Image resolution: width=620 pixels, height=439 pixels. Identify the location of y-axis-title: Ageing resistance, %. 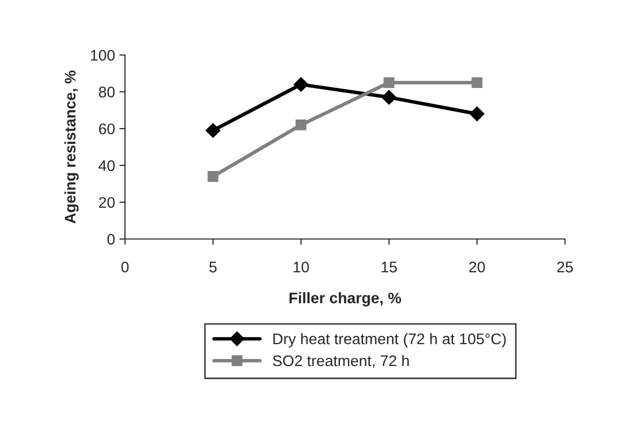
(71, 147).